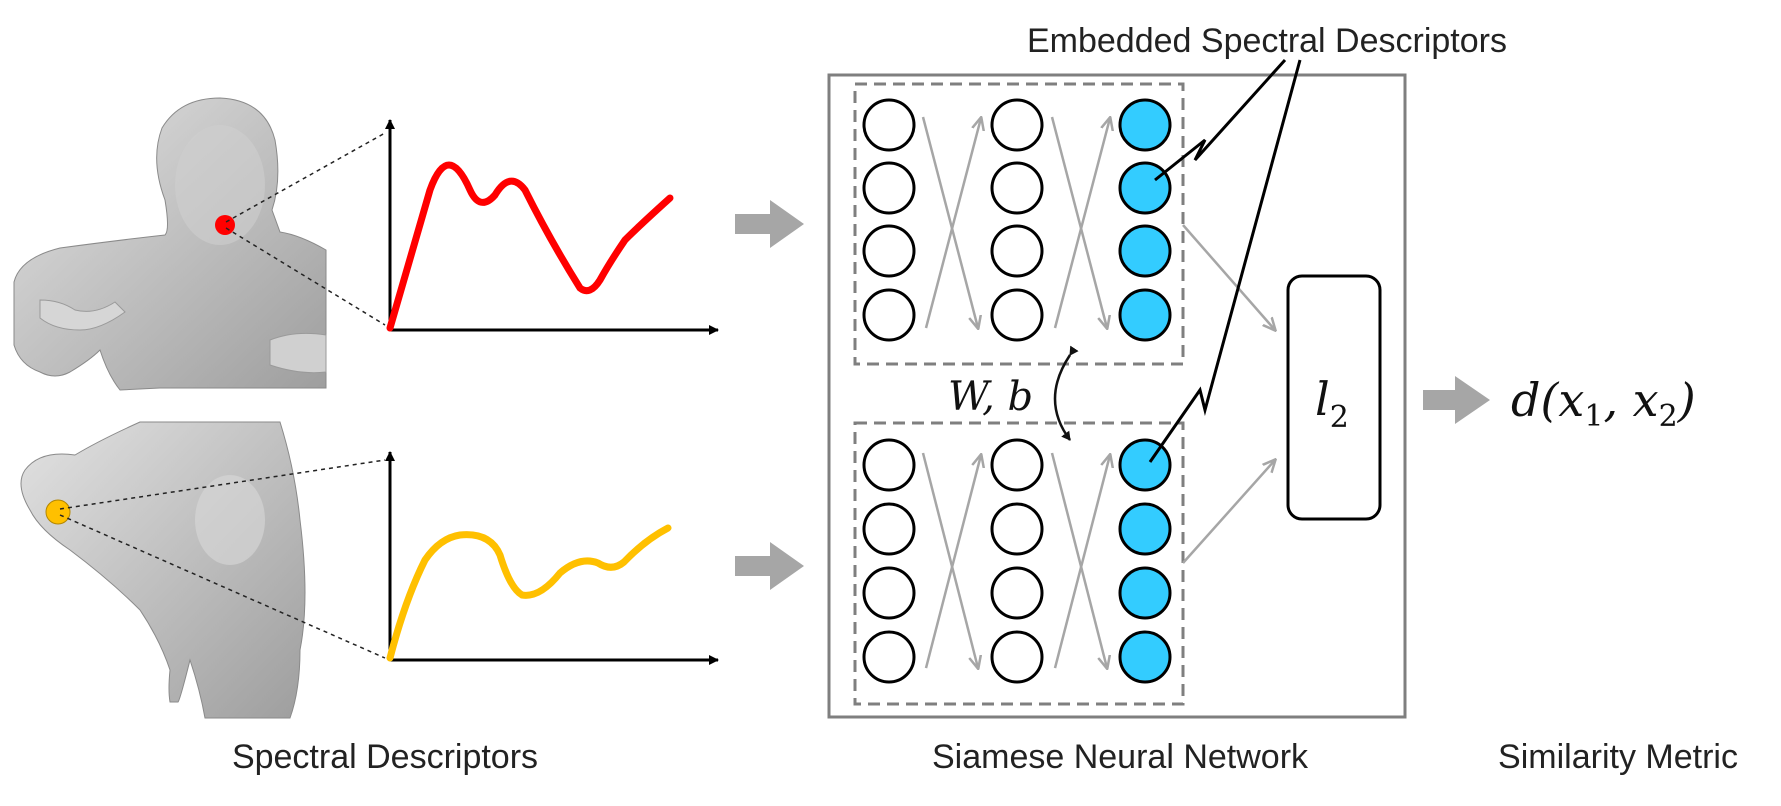  What do you see at coordinates (1618, 757) in the screenshot?
I see `similarity-metric-caption: Similarity Metric` at bounding box center [1618, 757].